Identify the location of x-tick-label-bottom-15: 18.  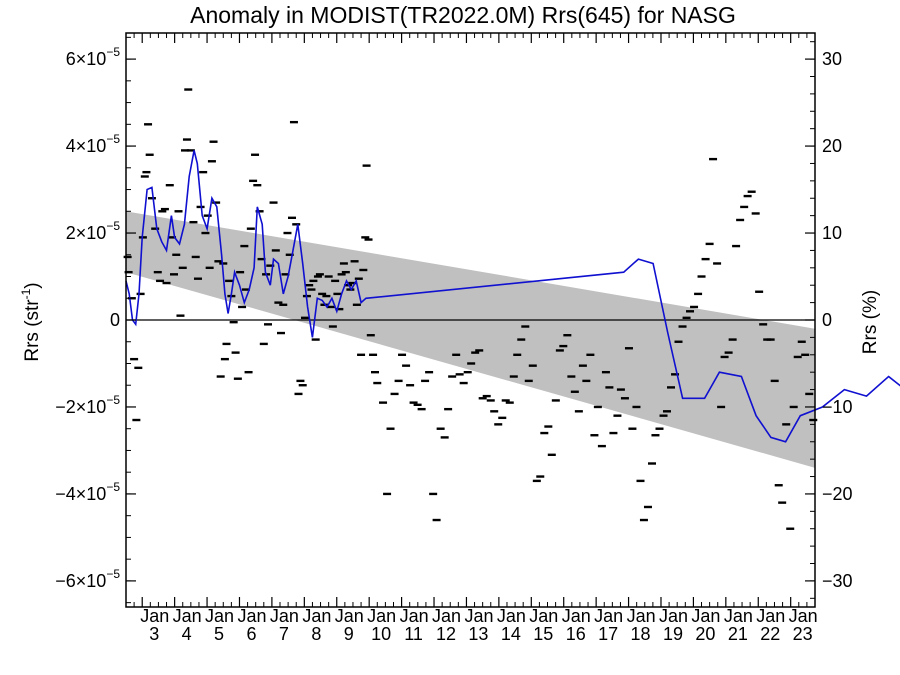
(641, 634).